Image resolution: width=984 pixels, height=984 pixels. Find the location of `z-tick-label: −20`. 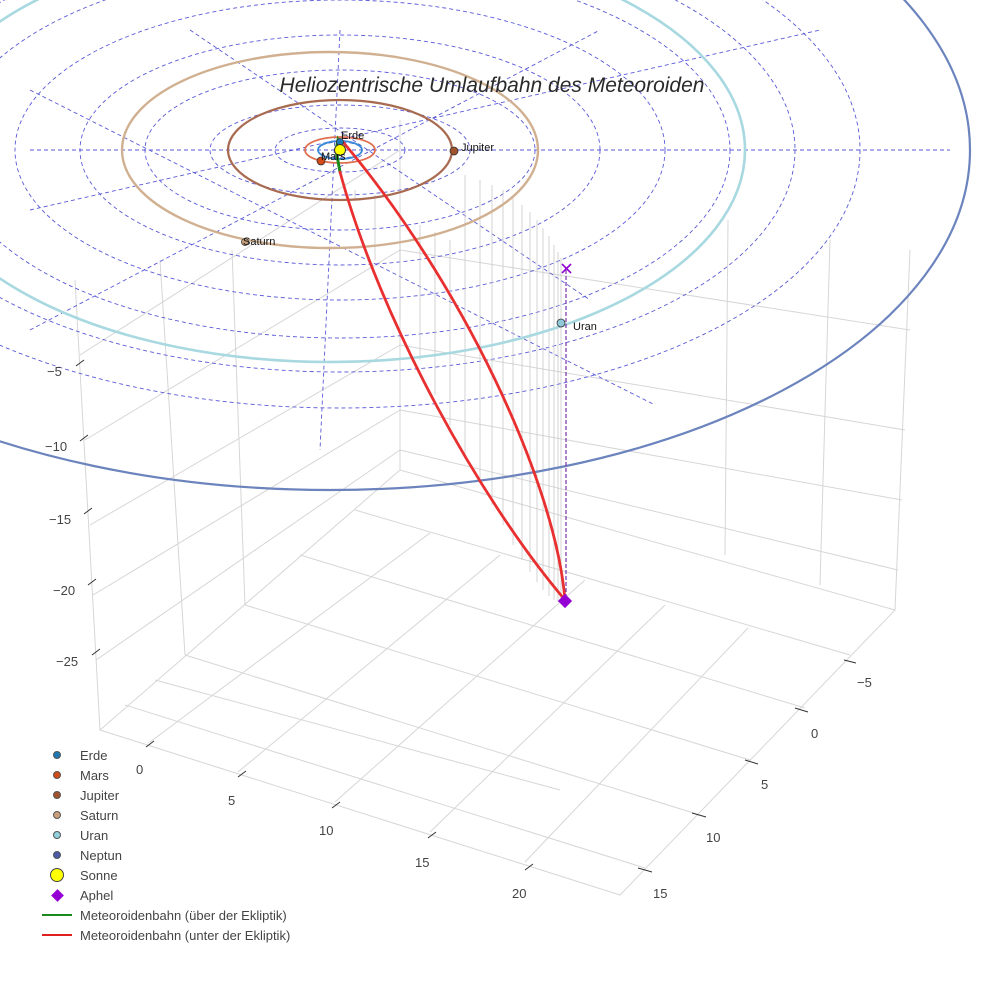

z-tick-label: −20 is located at coordinates (64, 590).